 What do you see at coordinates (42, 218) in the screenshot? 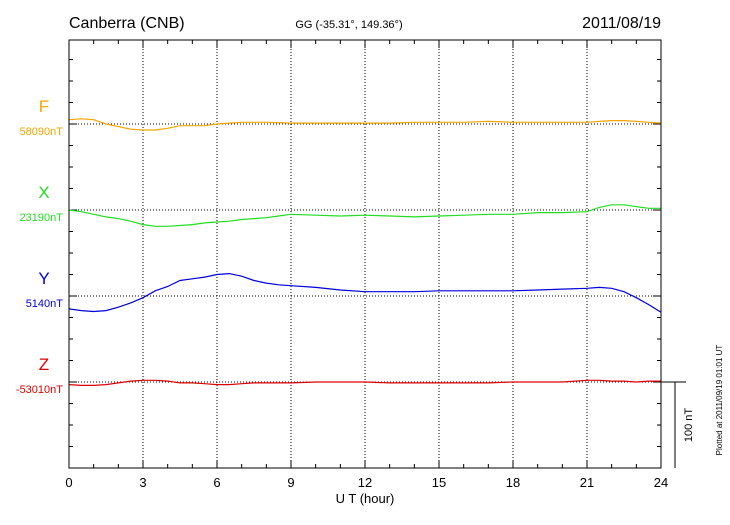
I see `series-baseline-label-x: 23190nT` at bounding box center [42, 218].